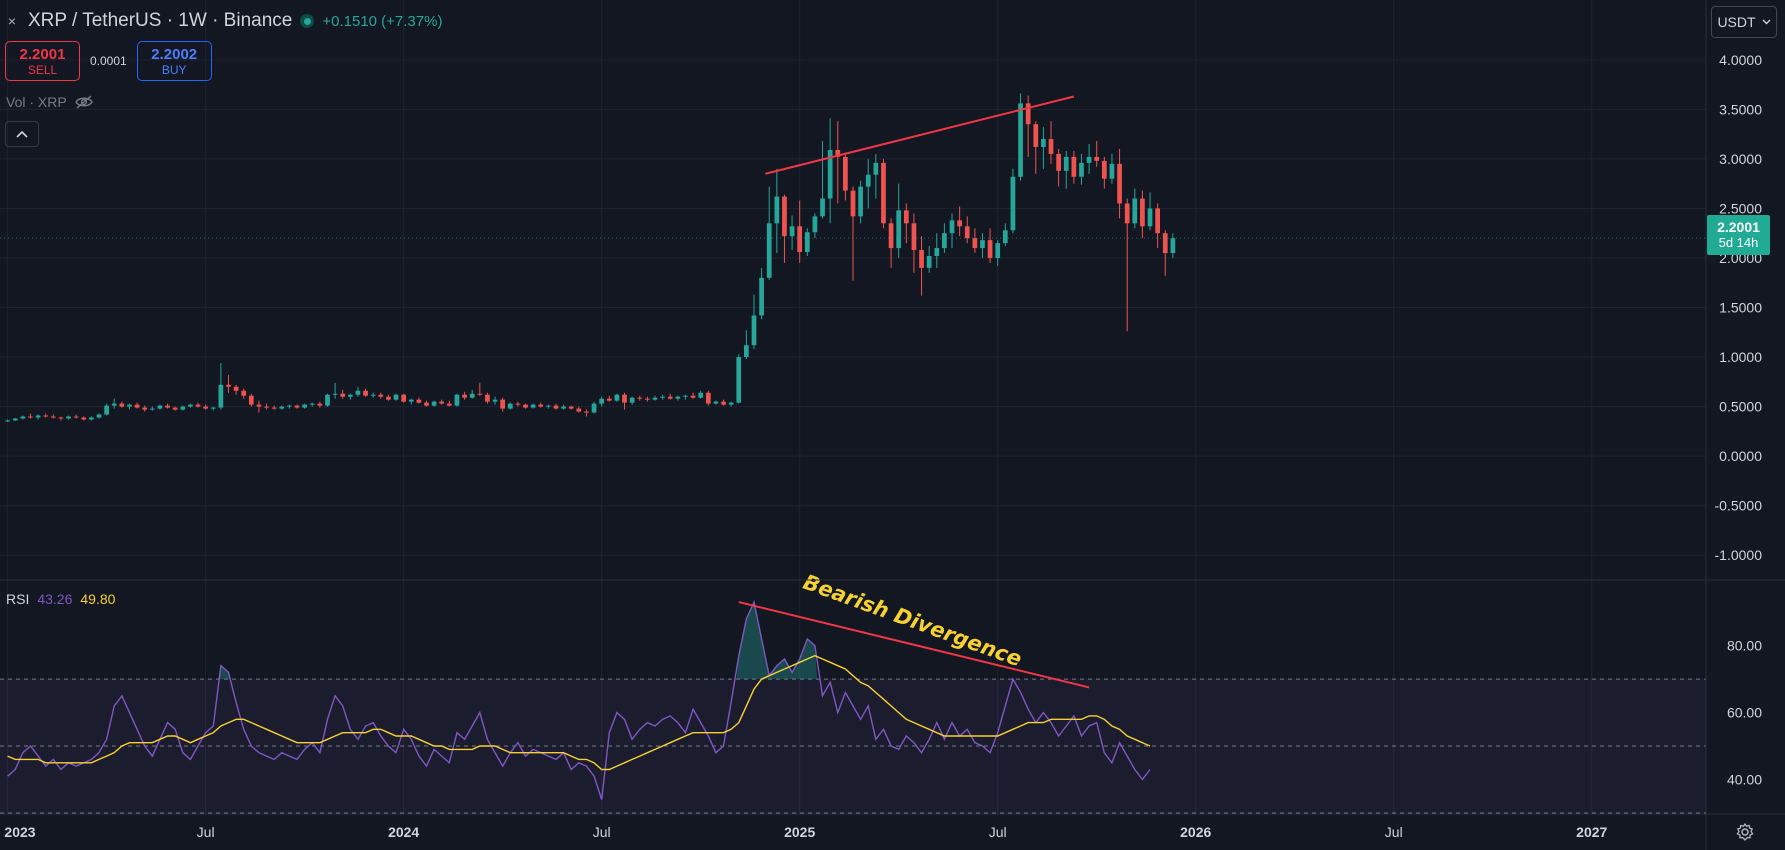 This screenshot has height=850, width=1785. I want to click on chevron-down-icon, so click(1766, 22).